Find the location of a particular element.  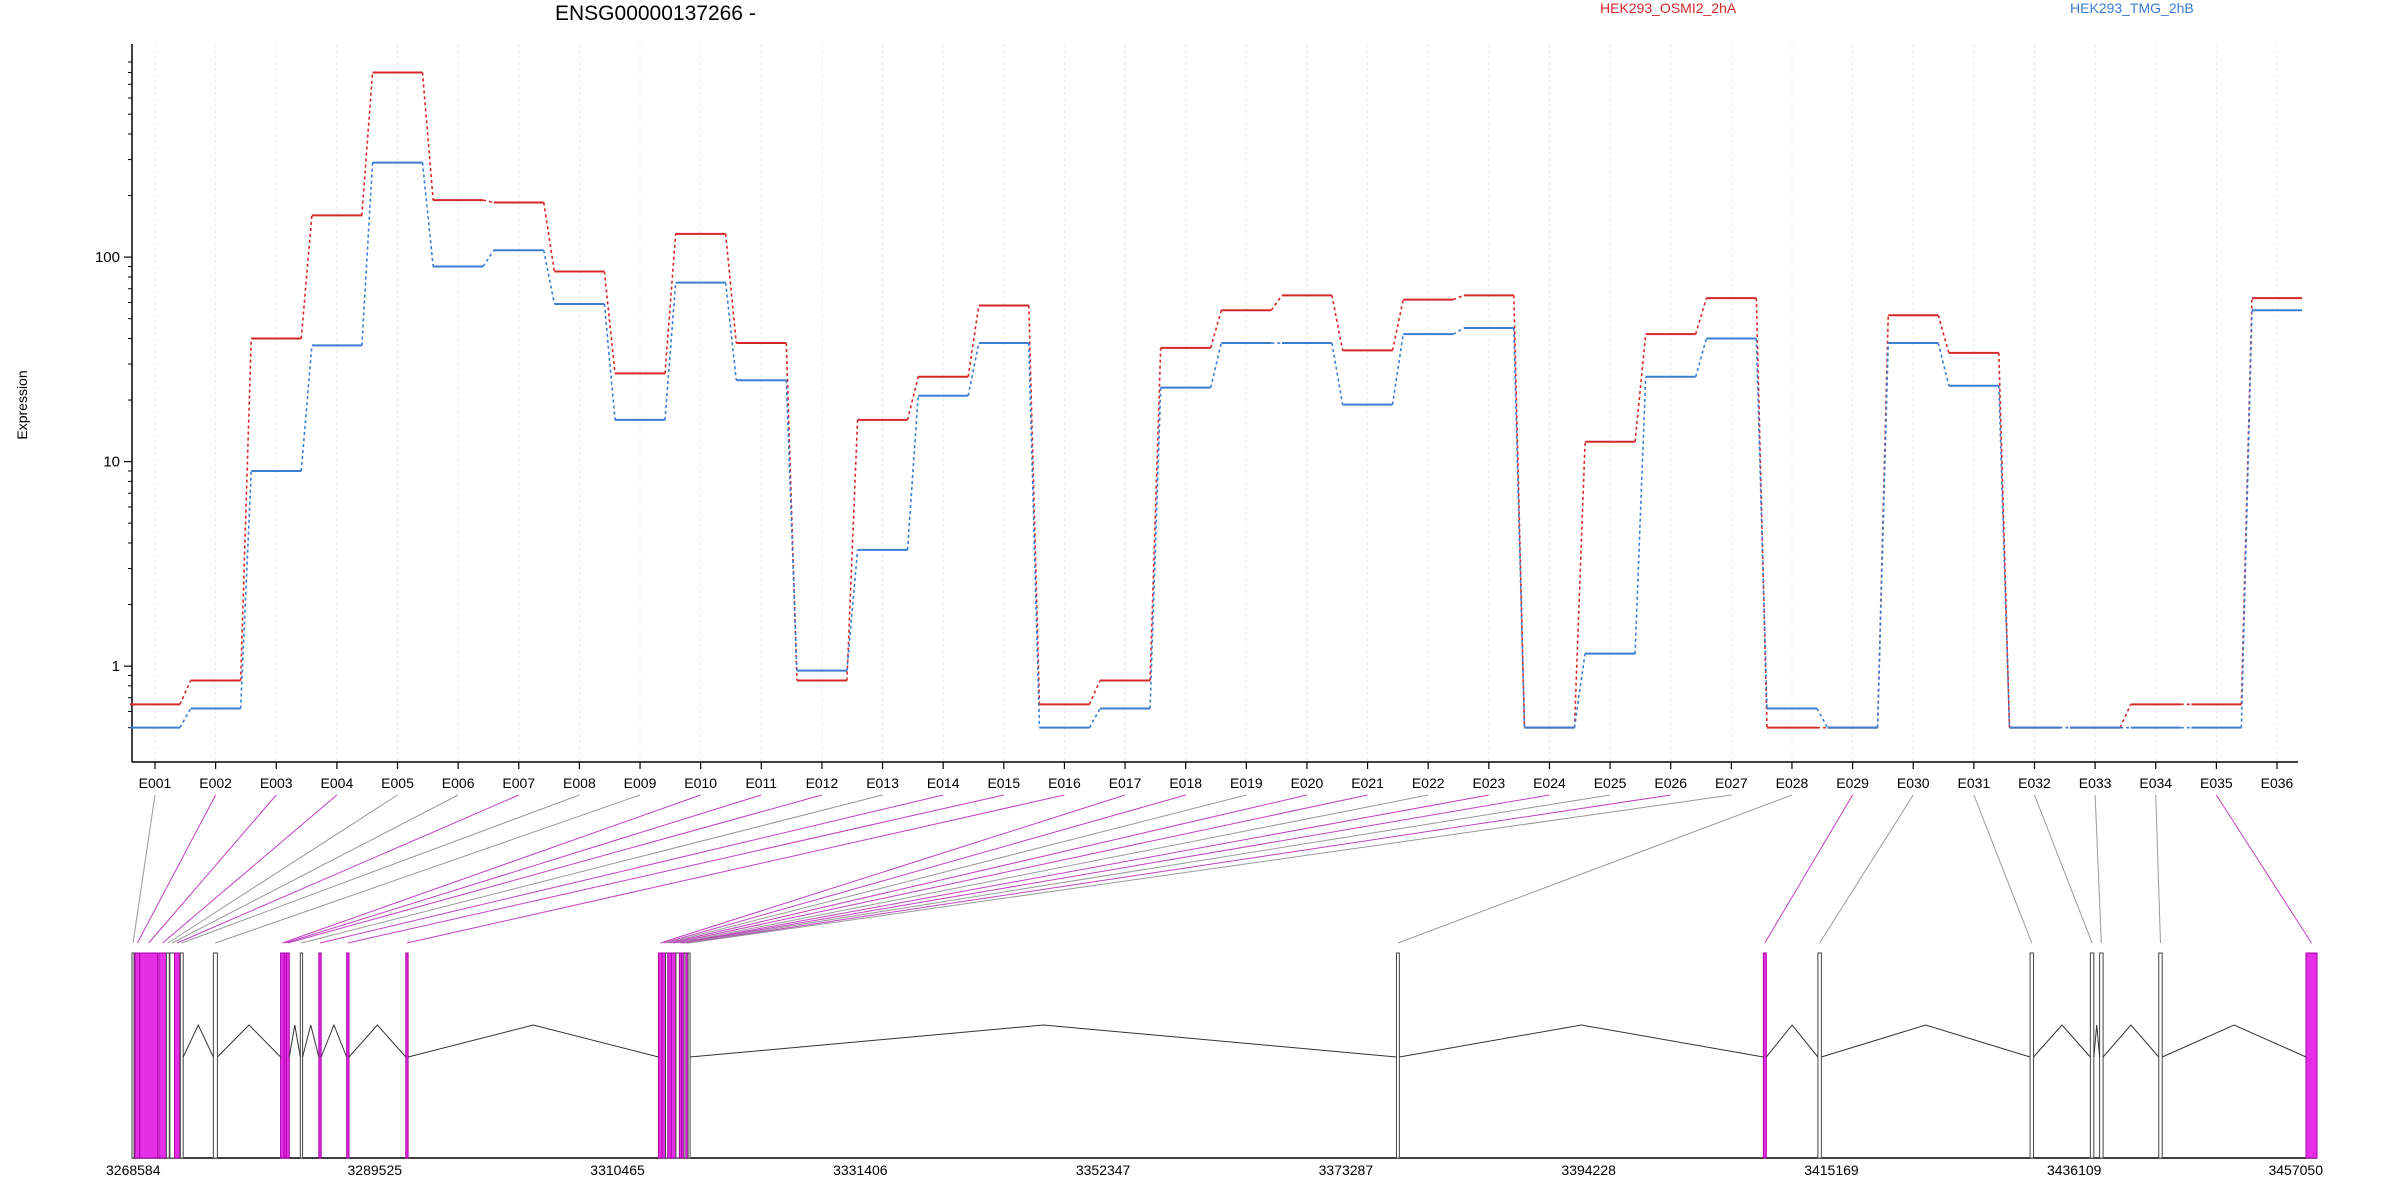

x-tick-label-e014: E014 is located at coordinates (943, 783).